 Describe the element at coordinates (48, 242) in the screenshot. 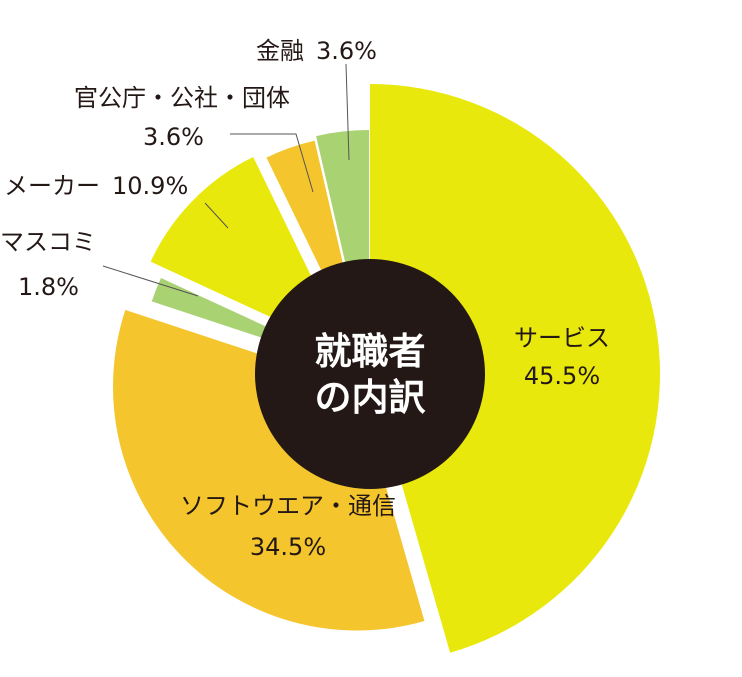

I see `label-masukomi-name: マスコミ` at that location.